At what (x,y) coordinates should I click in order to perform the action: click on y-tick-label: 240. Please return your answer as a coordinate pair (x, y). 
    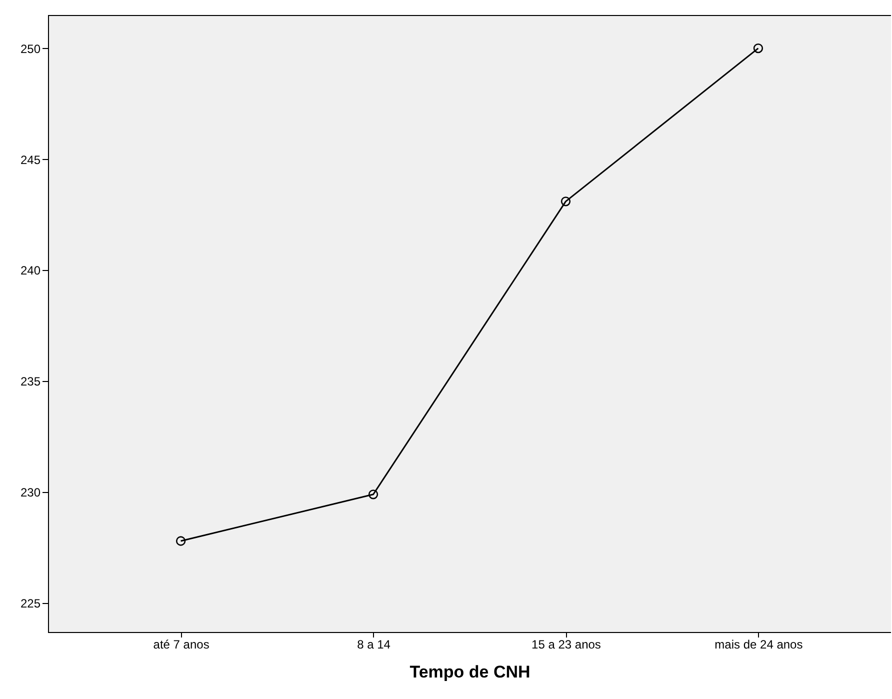
    Looking at the image, I should click on (30, 271).